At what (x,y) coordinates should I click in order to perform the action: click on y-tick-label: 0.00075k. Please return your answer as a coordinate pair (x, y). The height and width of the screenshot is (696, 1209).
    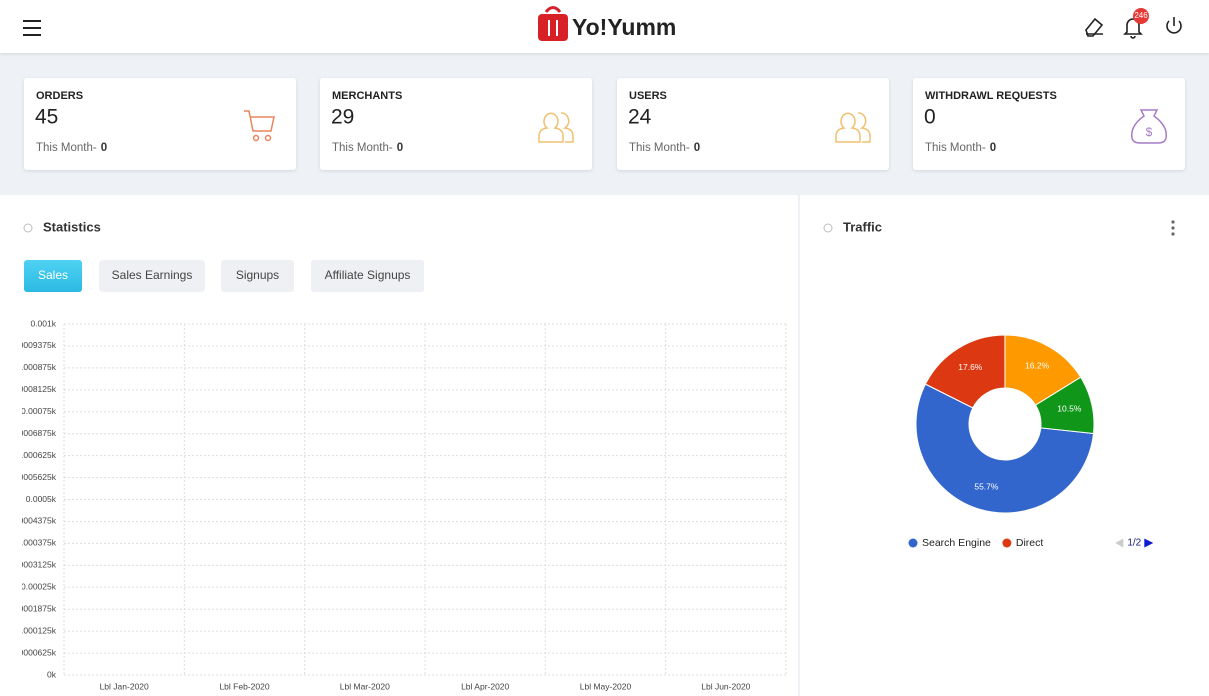
    Looking at the image, I should click on (39, 411).